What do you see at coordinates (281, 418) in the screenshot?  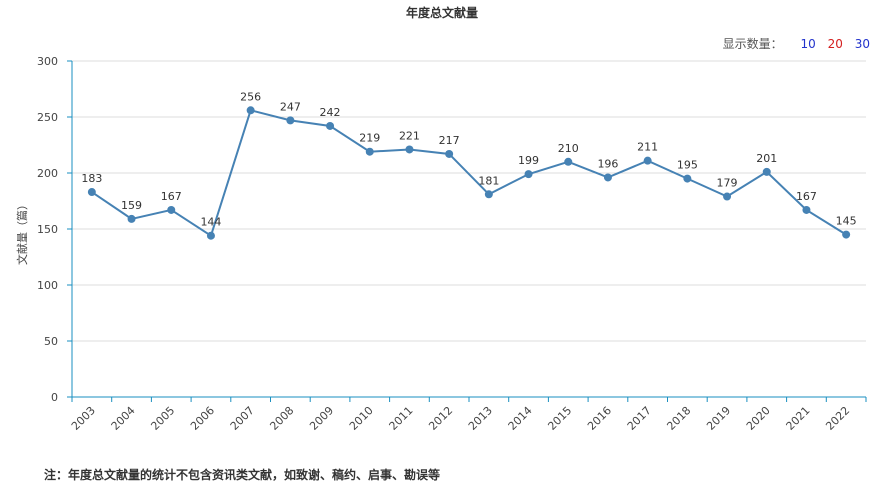 I see `x-tick-label: 2008` at bounding box center [281, 418].